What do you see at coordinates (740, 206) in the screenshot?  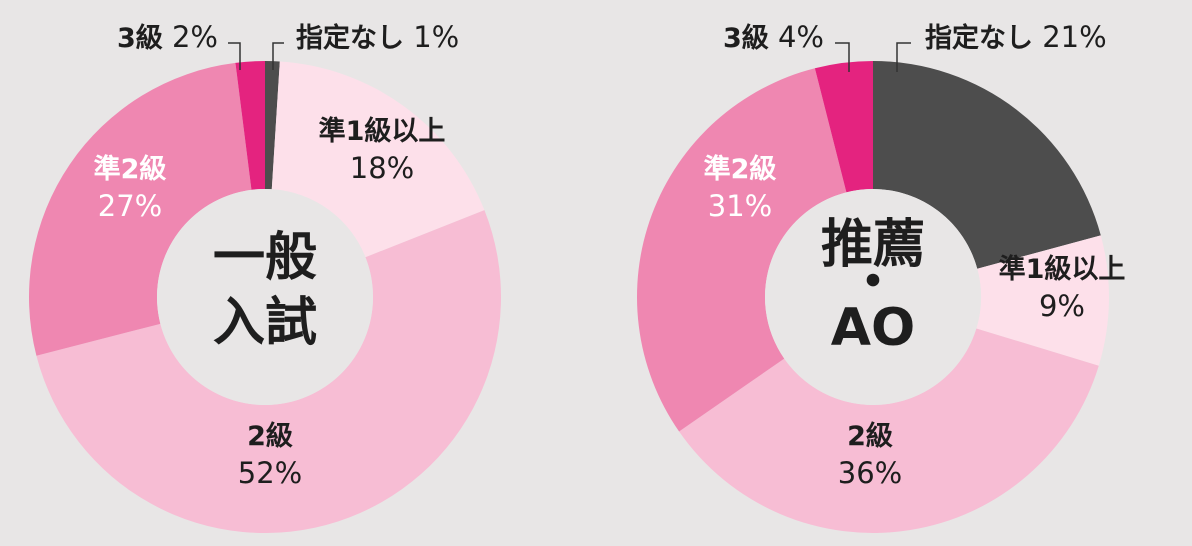 I see `segment-value-pre2: 31%` at bounding box center [740, 206].